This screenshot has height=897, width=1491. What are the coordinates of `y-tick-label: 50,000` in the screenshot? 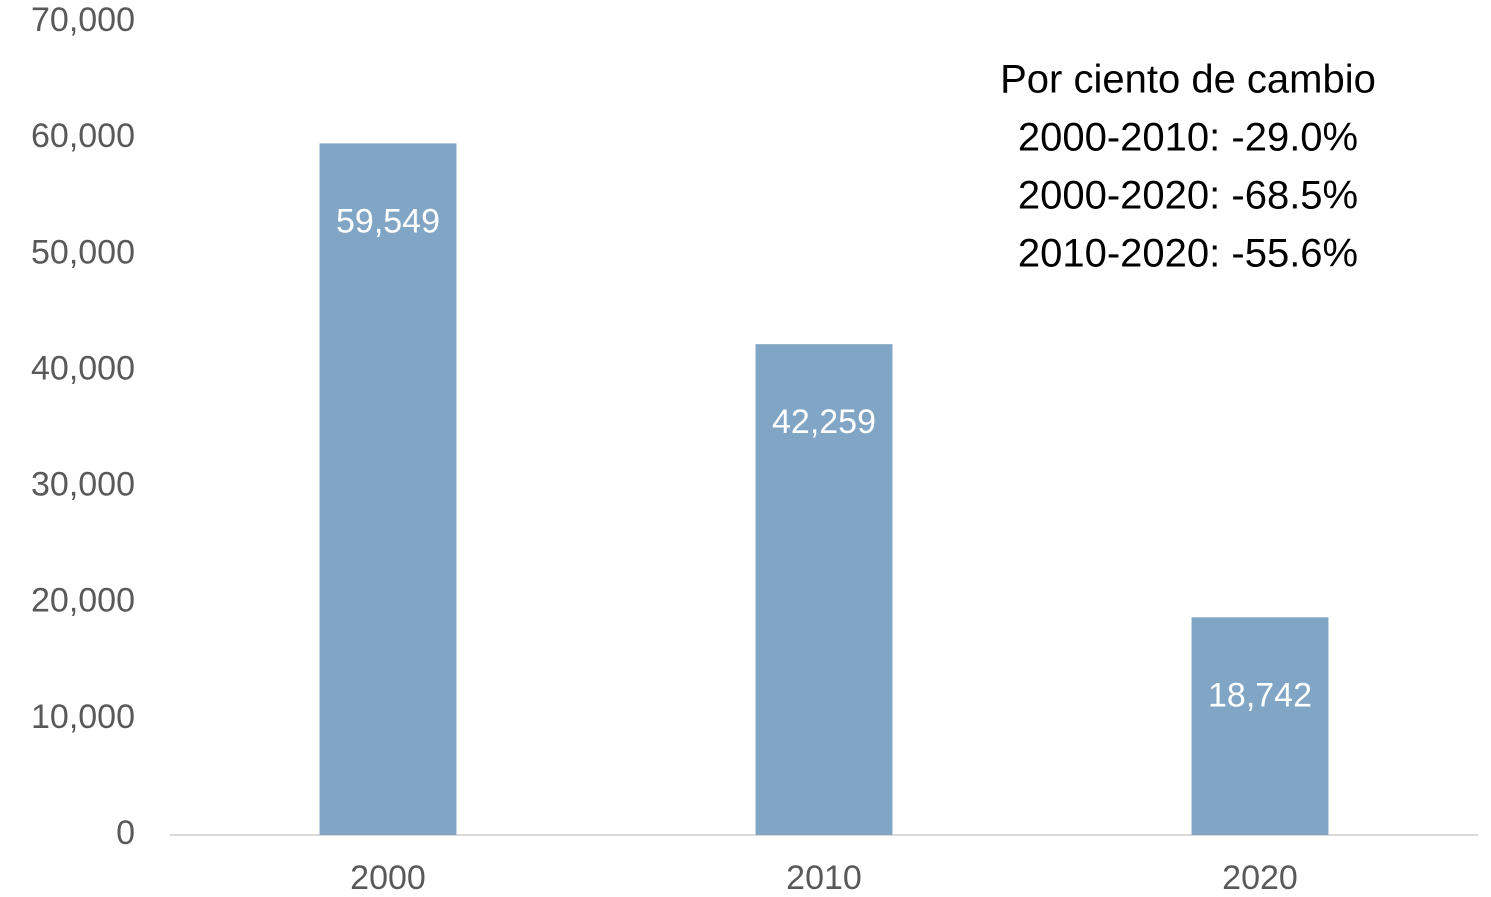 It's located at (83, 252).